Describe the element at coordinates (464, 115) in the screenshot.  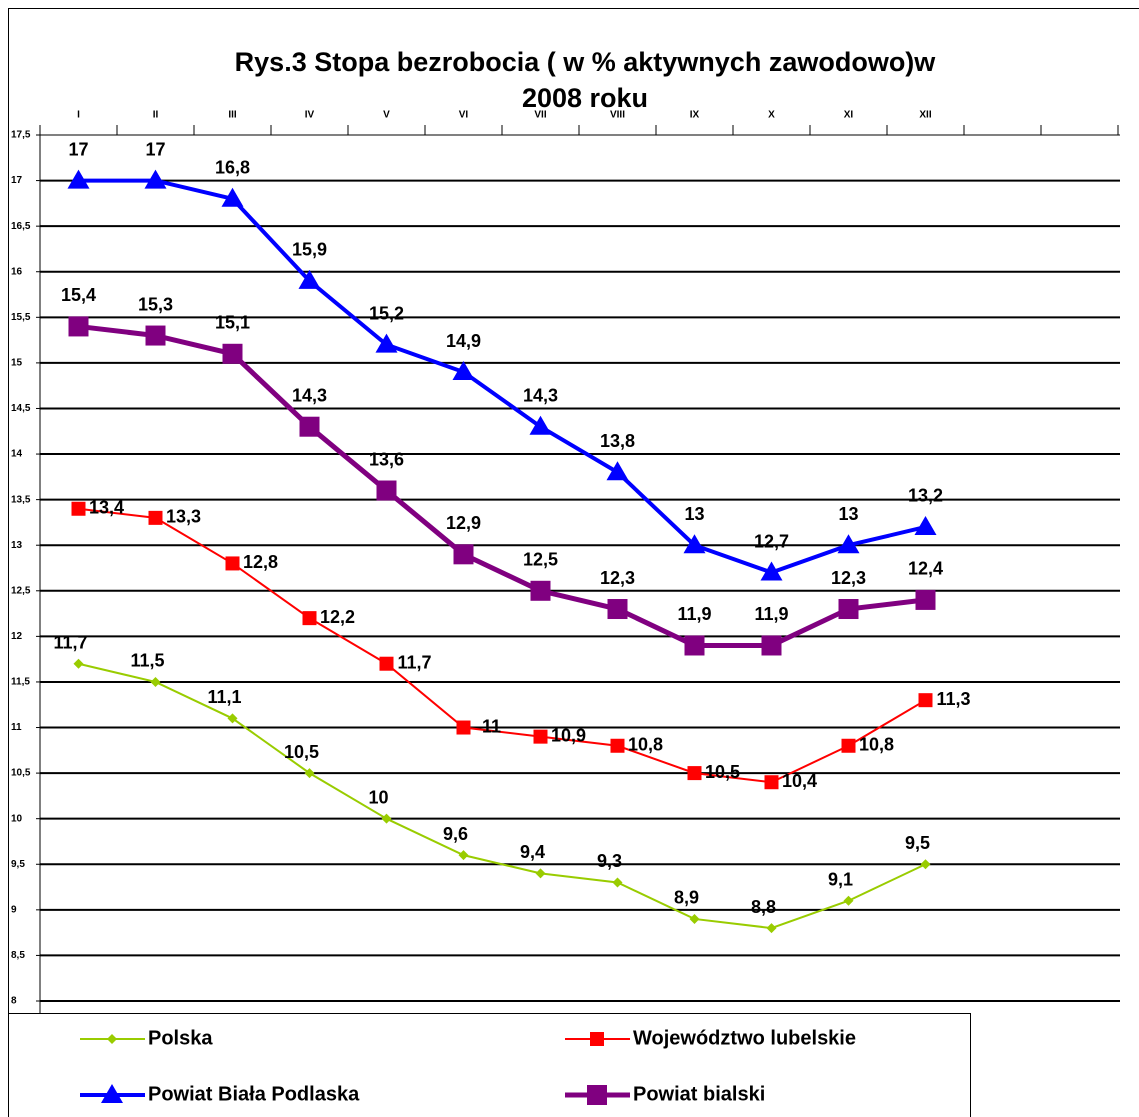
I see `x-tick-label: VI` at that location.